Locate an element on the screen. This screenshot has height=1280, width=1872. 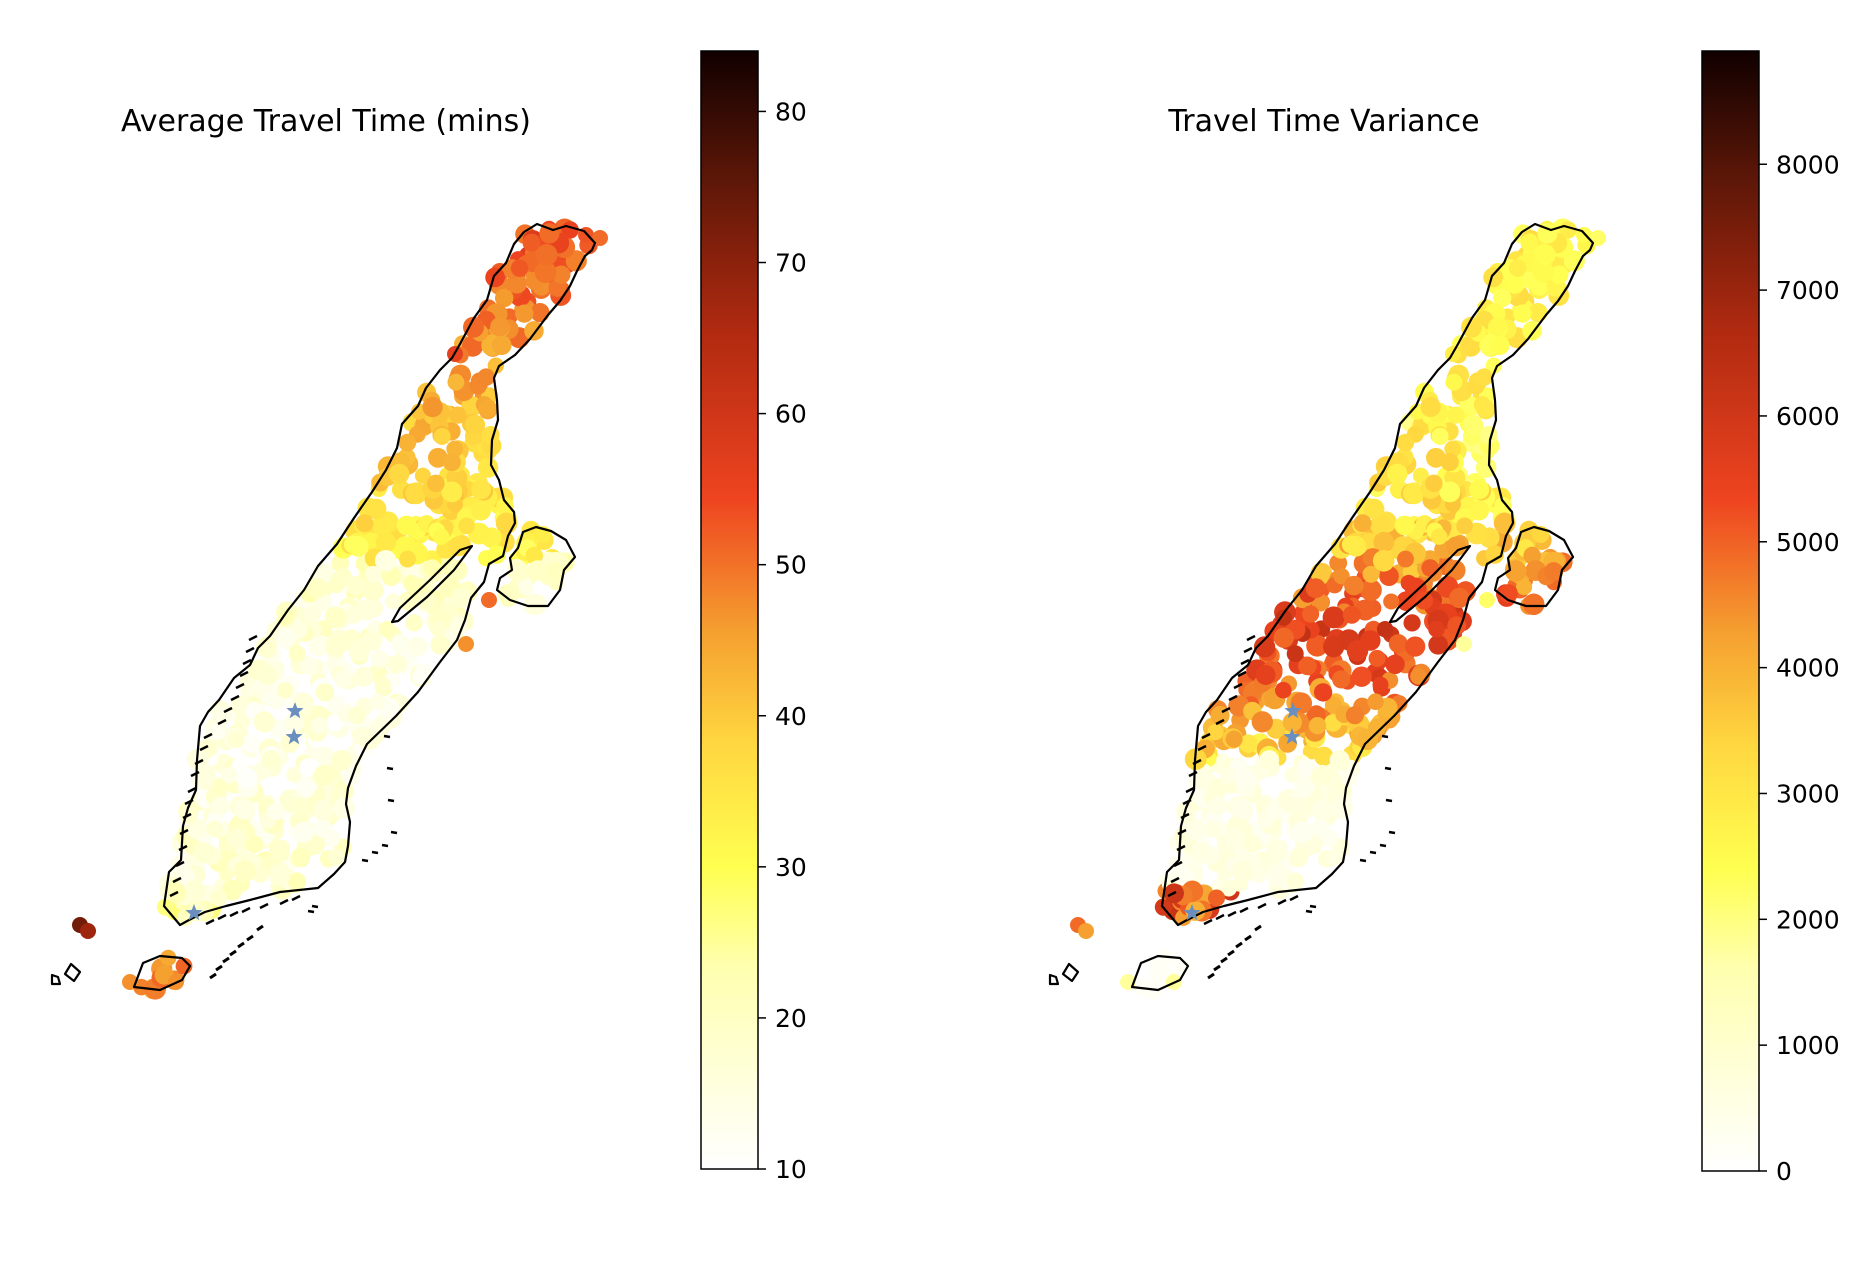
colorbar-tick-label: 50 is located at coordinates (791, 565).